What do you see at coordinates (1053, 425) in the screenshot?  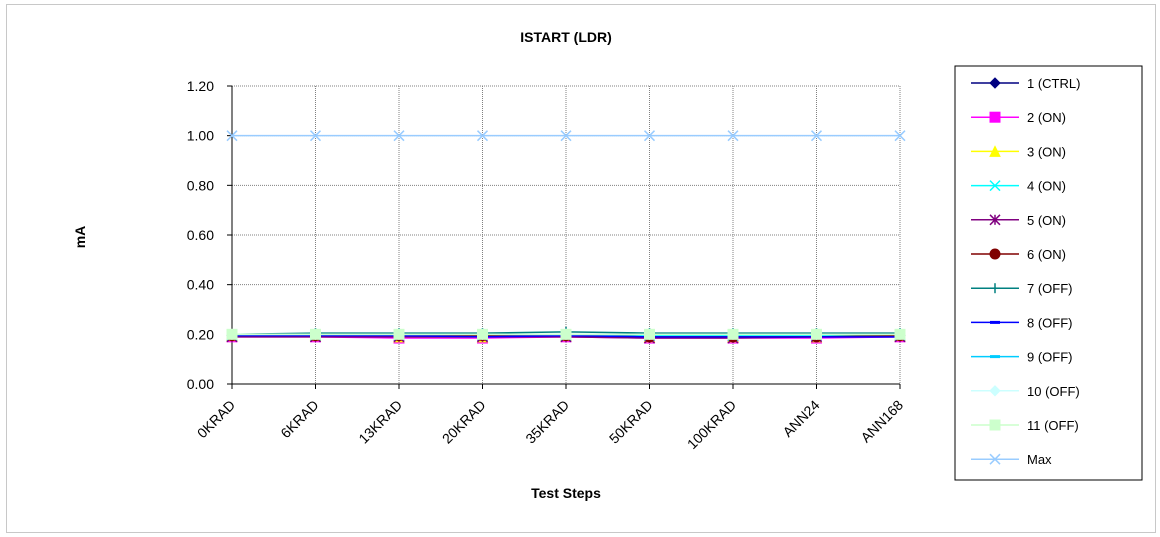 I see `legend-label: 11 (OFF)` at bounding box center [1053, 425].